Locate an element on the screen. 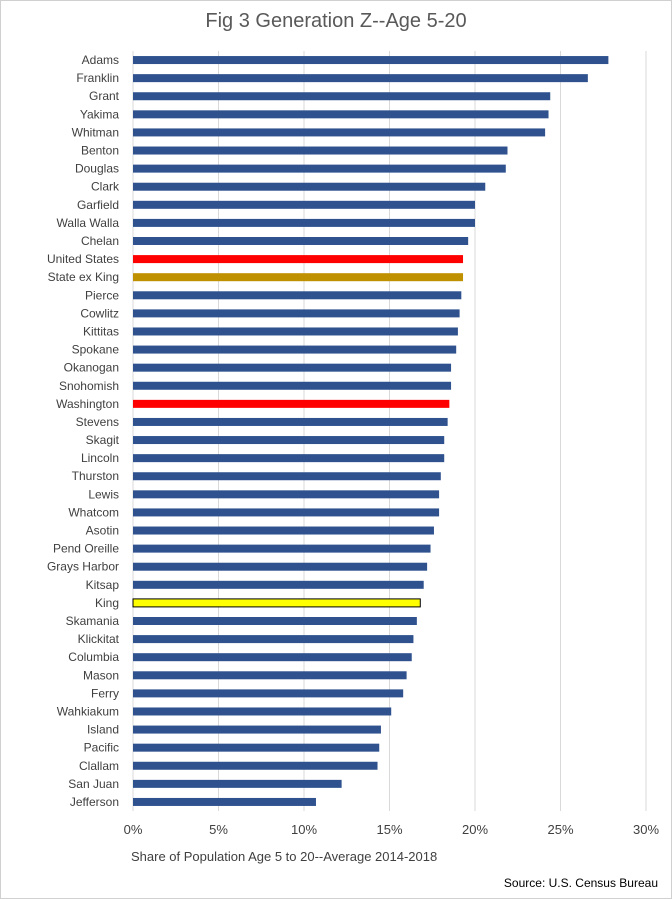 This screenshot has height=899, width=672. category-label: Ferry is located at coordinates (105, 693).